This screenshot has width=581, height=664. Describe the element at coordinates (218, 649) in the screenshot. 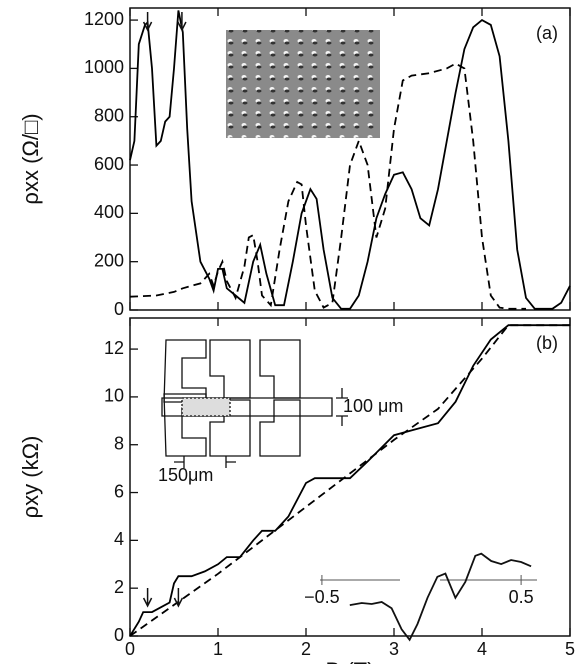

I see `x-tick-label: 1` at that location.